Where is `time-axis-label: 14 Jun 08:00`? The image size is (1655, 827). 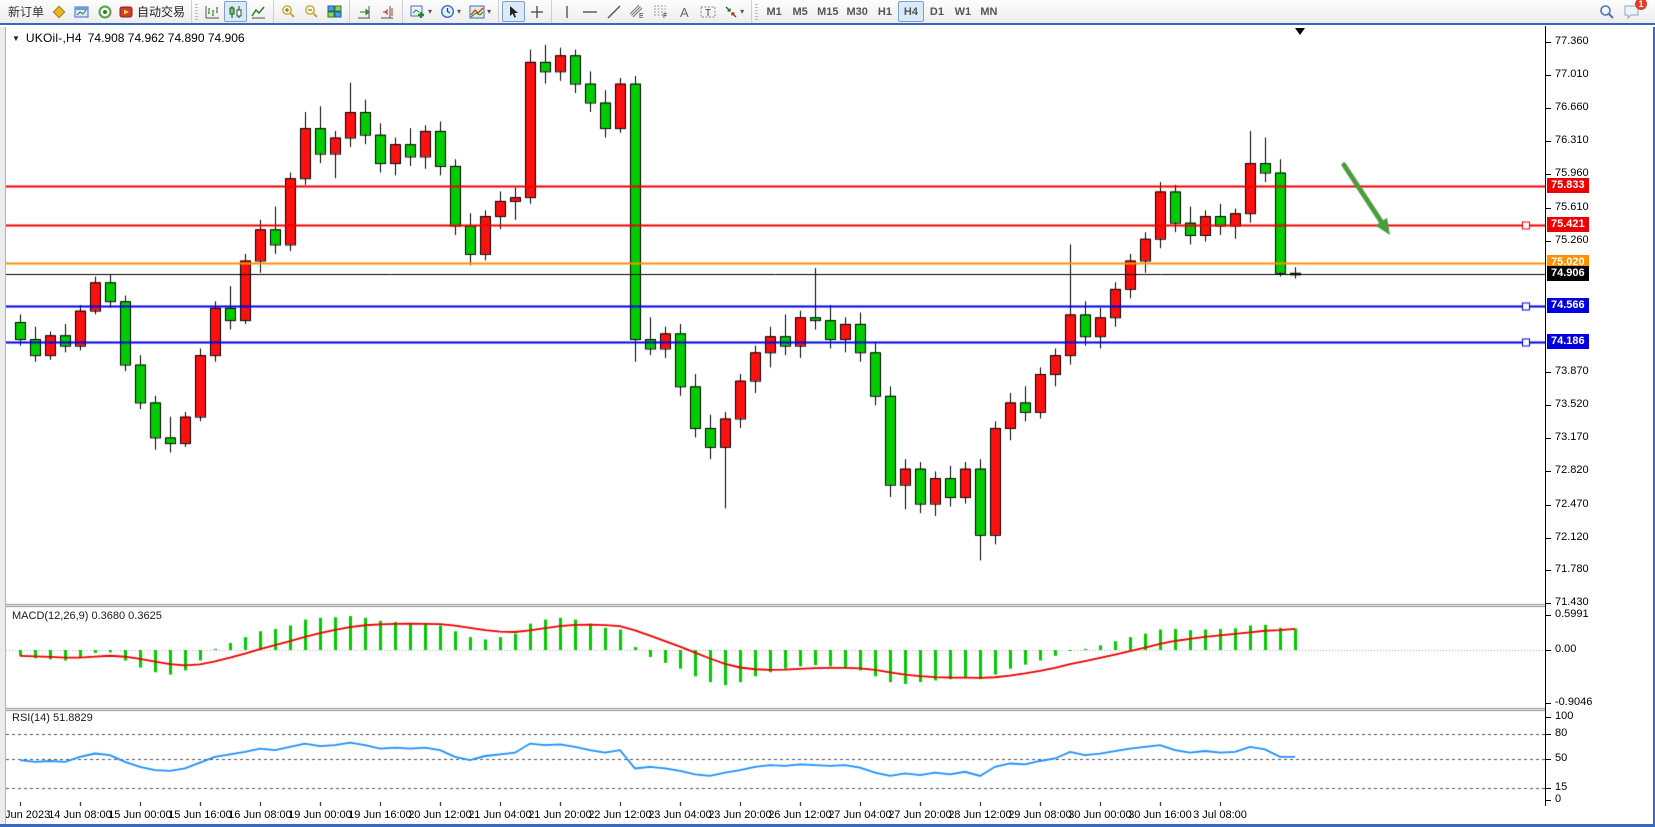 time-axis-label: 14 Jun 08:00 is located at coordinates (80, 815).